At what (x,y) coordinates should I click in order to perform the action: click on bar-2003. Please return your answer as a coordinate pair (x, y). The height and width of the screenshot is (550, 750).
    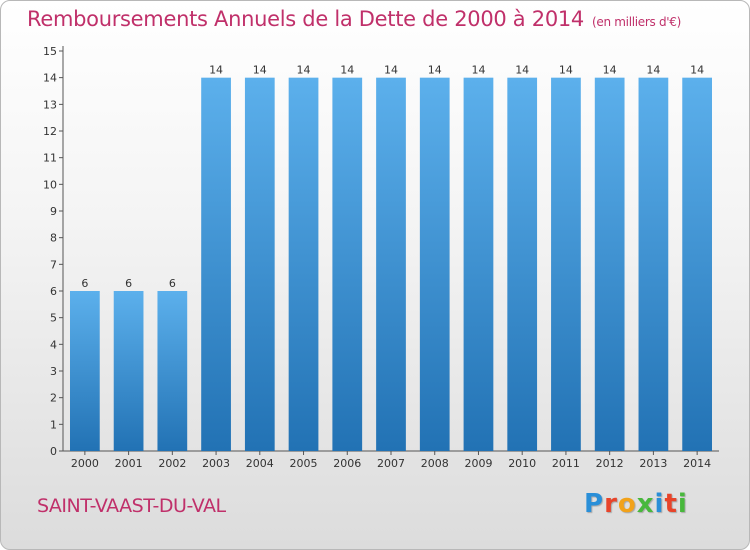
    Looking at the image, I should click on (216, 264).